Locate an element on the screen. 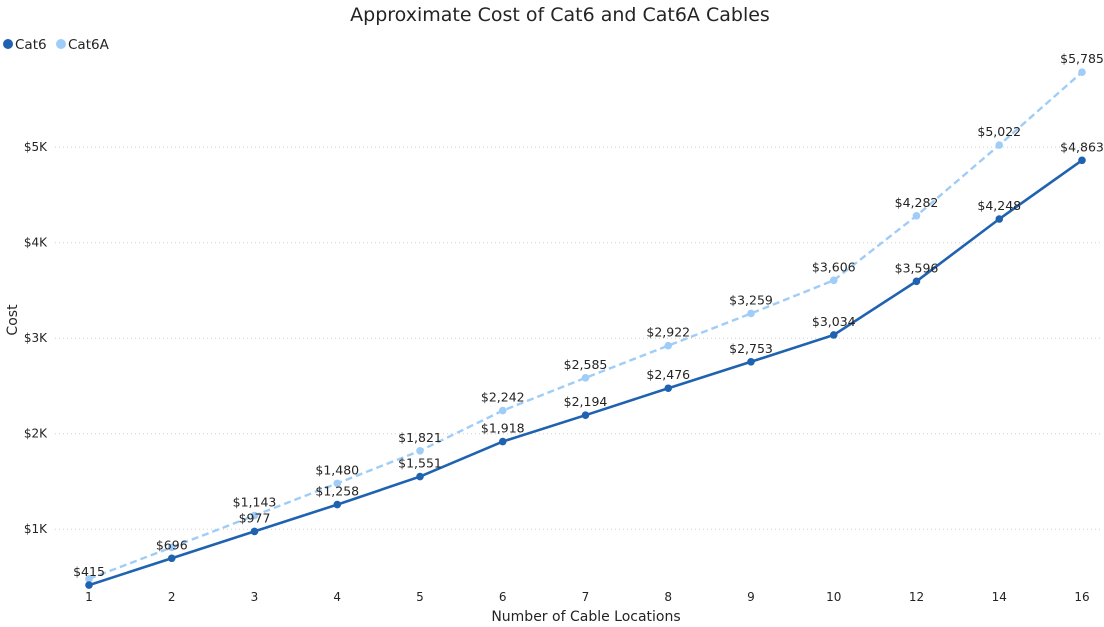 Image resolution: width=1104 pixels, height=627 pixels. data-label-cat6a: $3,606 is located at coordinates (834, 266).